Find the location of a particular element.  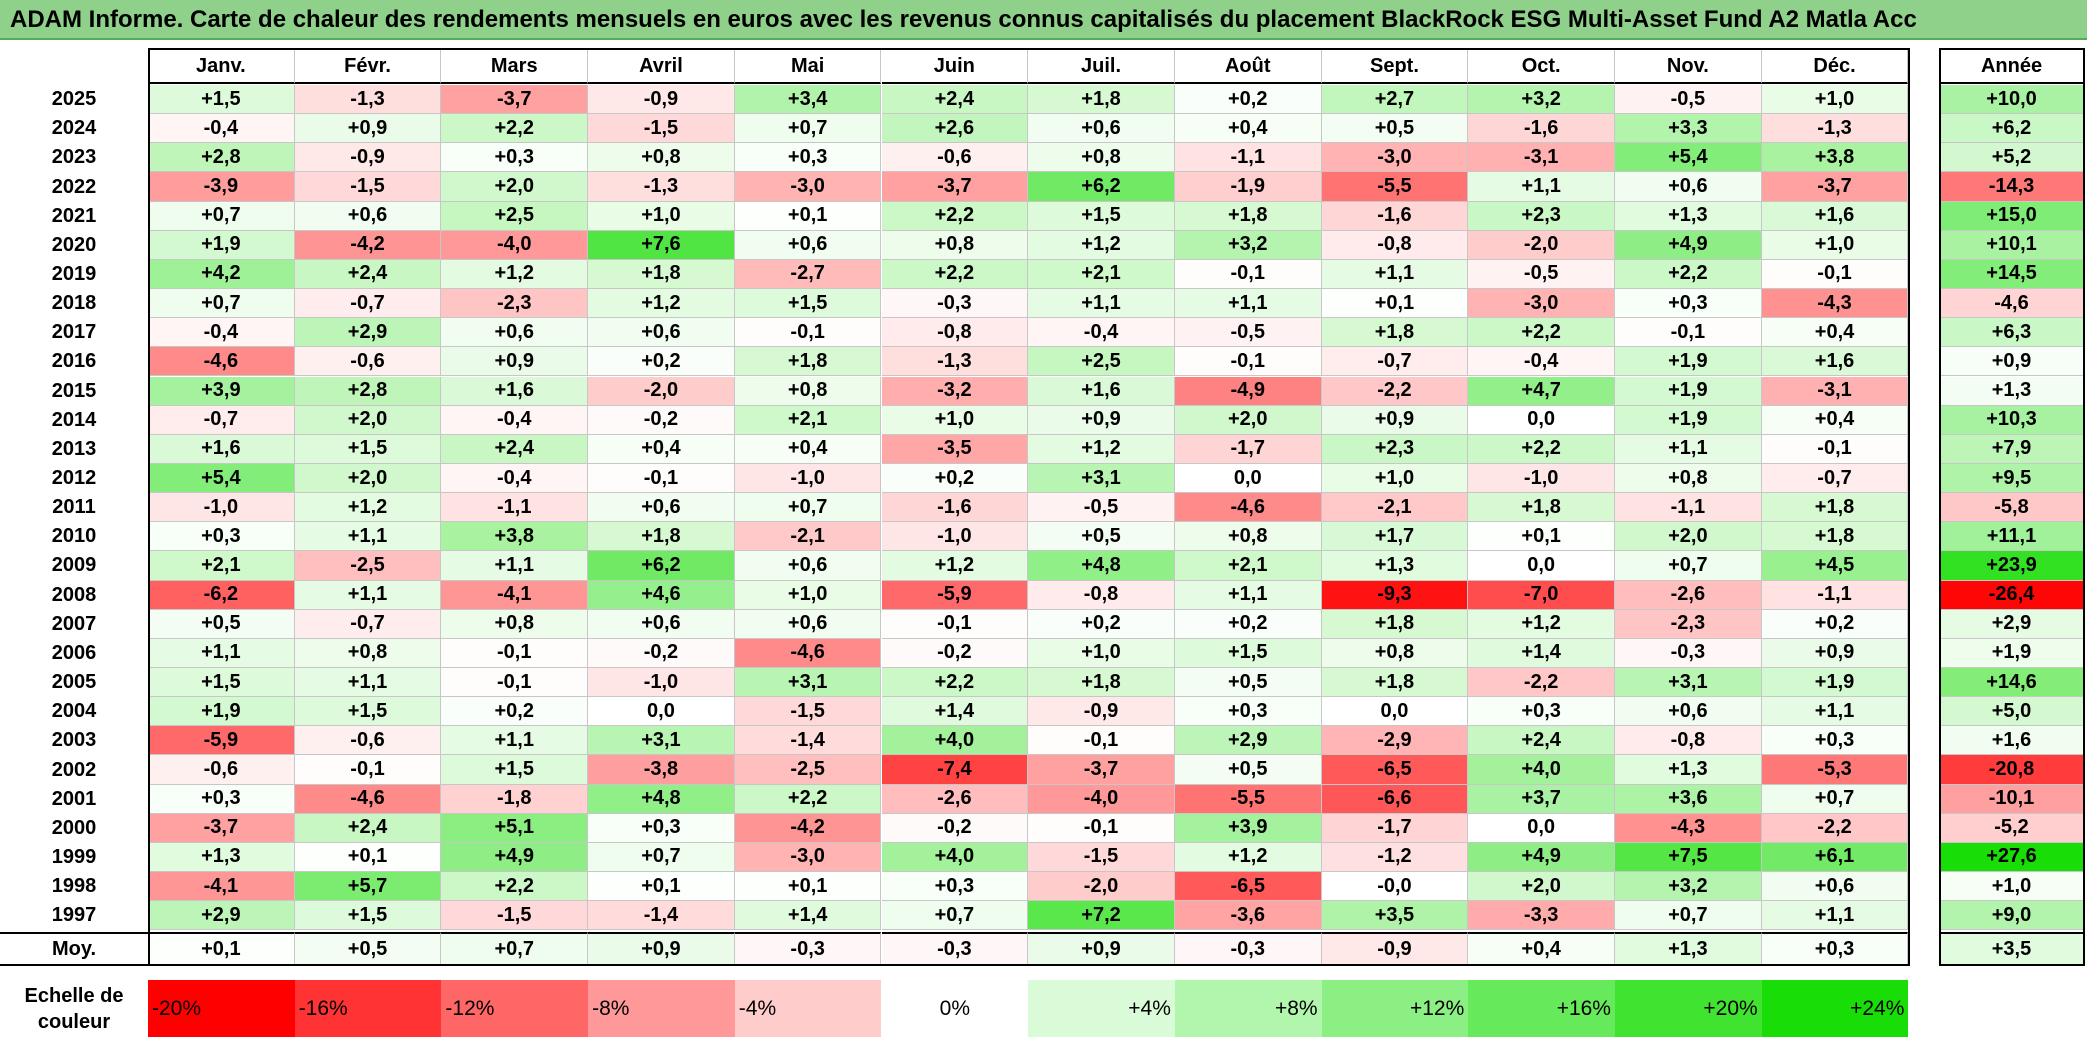

annual-cell: +5,2 is located at coordinates (2012, 158).